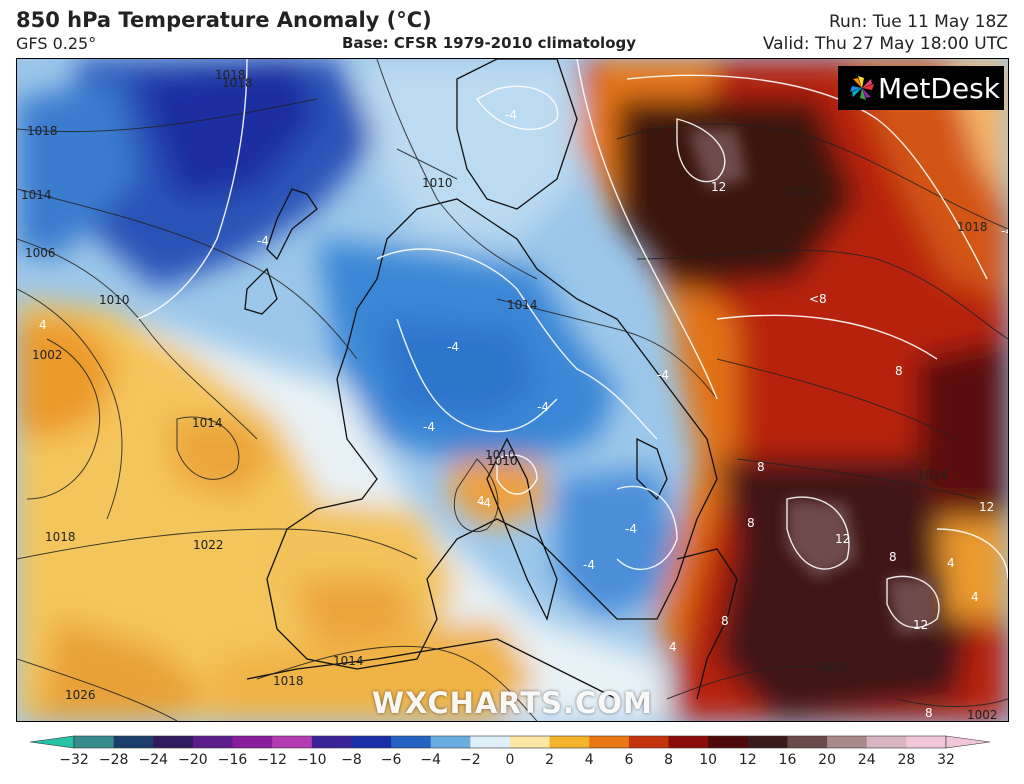  Describe the element at coordinates (866, 760) in the screenshot. I see `colorbar-tick-label: 24` at that location.